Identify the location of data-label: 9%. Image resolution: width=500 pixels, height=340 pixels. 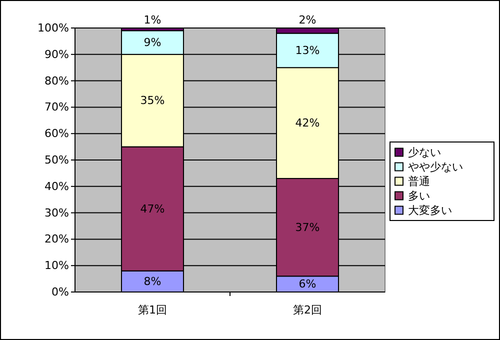
(153, 43).